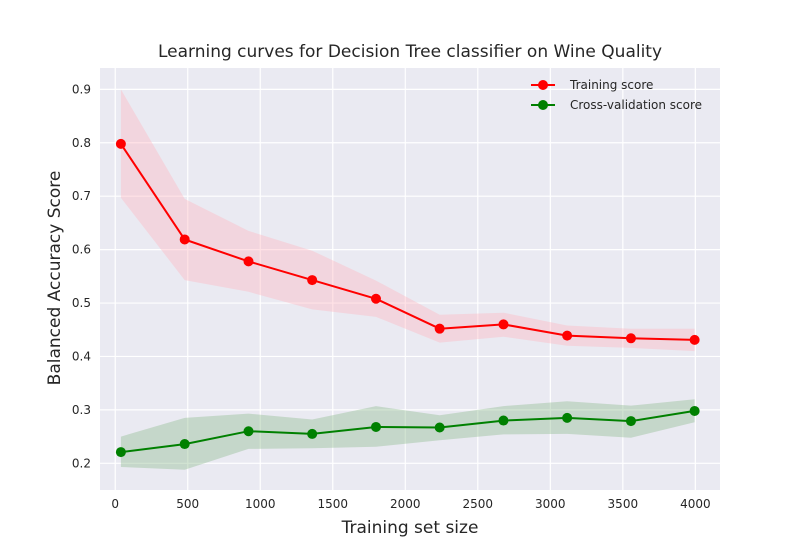 This screenshot has width=800, height=550. What do you see at coordinates (410, 528) in the screenshot?
I see `x-axis-label: Training set size` at bounding box center [410, 528].